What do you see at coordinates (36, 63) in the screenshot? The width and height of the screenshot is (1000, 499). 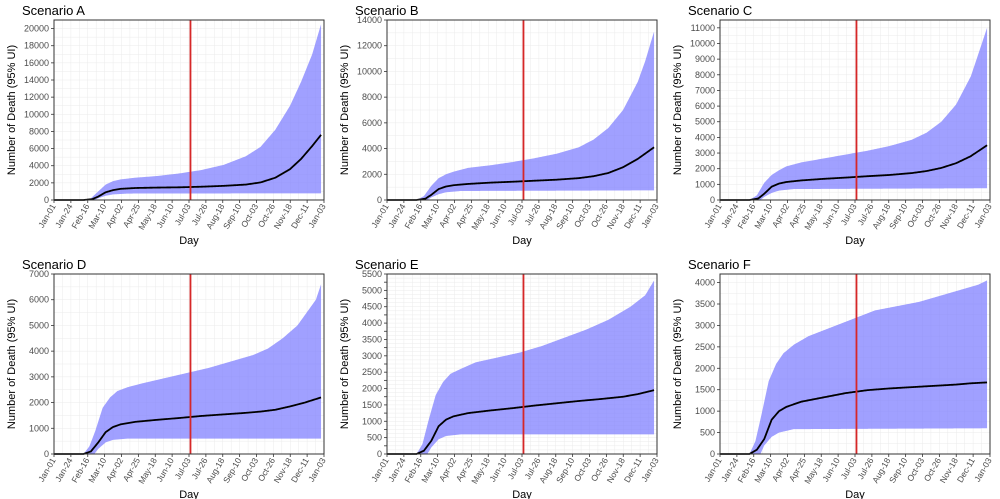 I see `y-tick-label: 16000` at bounding box center [36, 63].